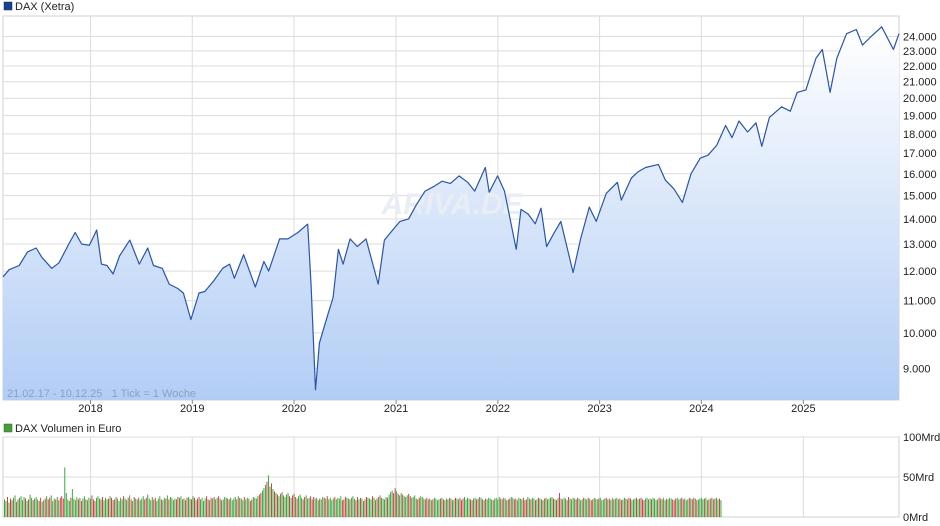  Describe the element at coordinates (920, 245) in the screenshot. I see `price-y-tick-label: 13.000` at that location.